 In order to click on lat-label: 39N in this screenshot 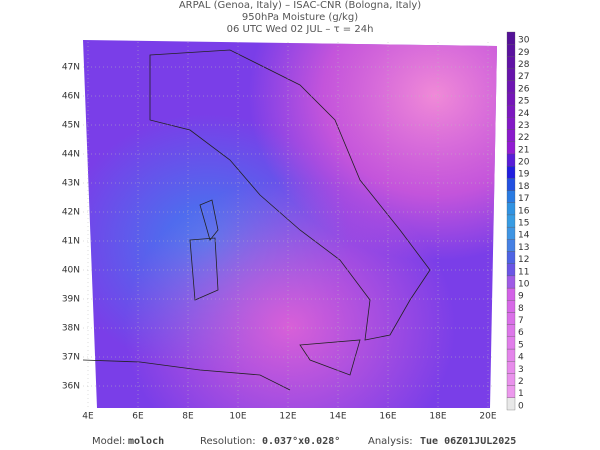, I will do `click(71, 300)`.